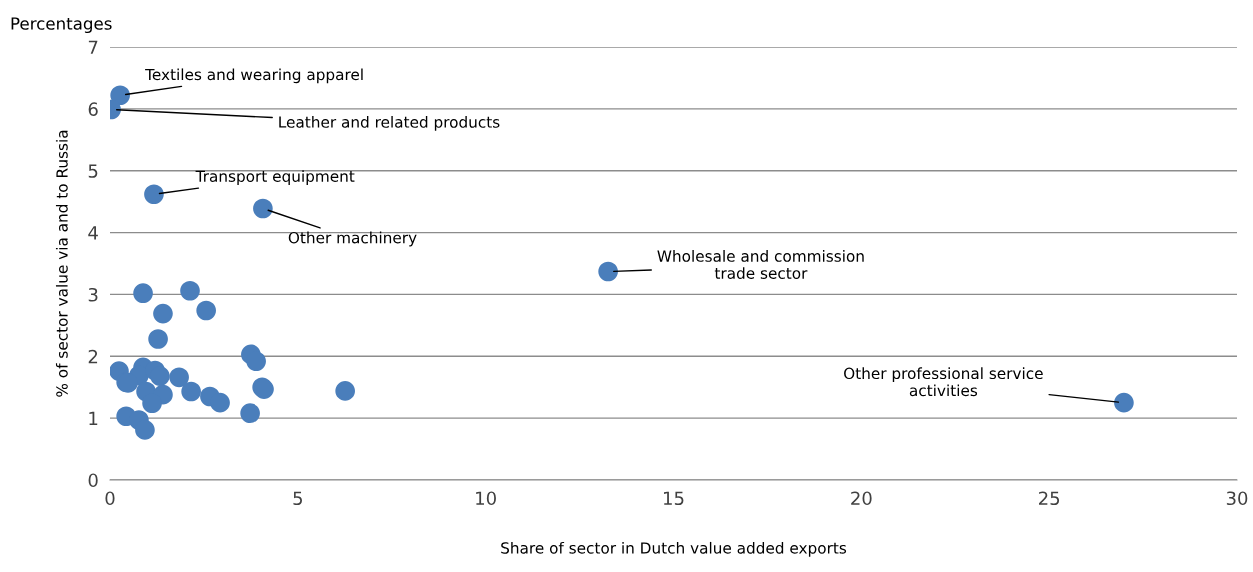  What do you see at coordinates (389, 123) in the screenshot?
I see `annotation: Leather and related products` at bounding box center [389, 123].